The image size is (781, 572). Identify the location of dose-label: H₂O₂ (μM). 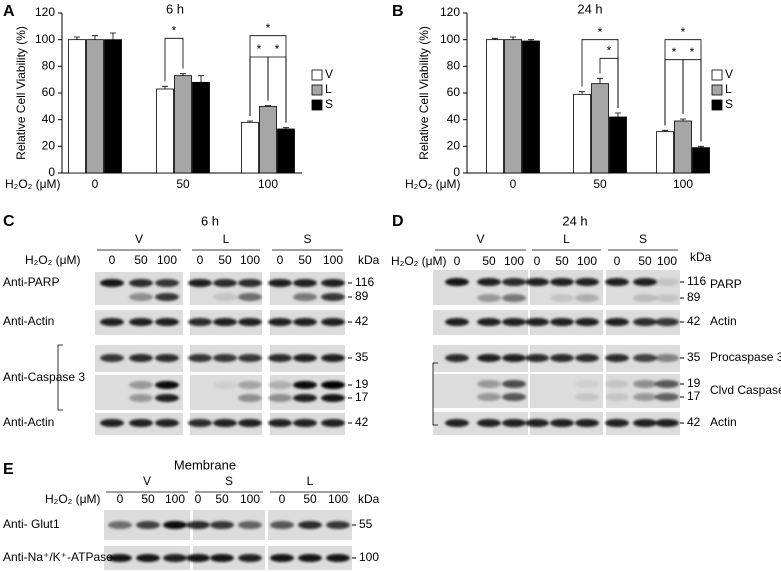
(419, 261).